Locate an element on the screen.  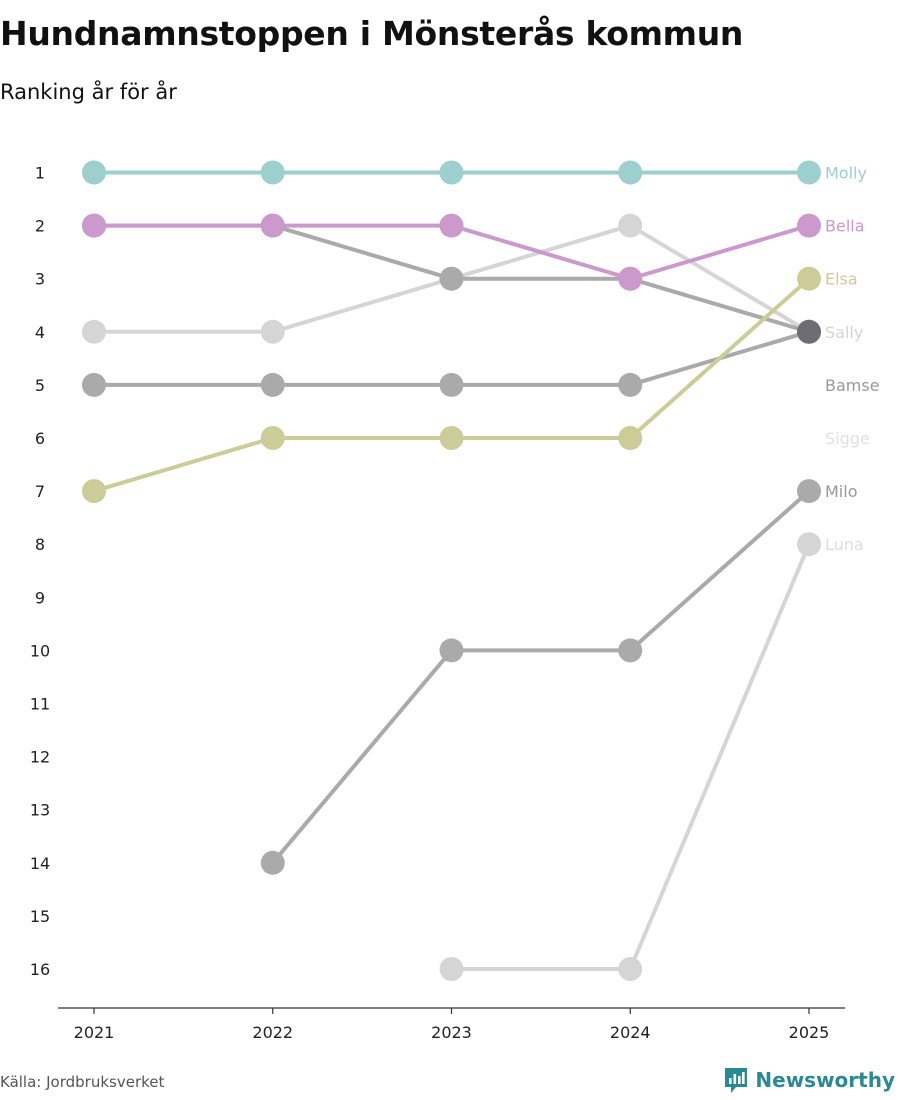
brand-logo: Newsworthy is located at coordinates (809, 1080).